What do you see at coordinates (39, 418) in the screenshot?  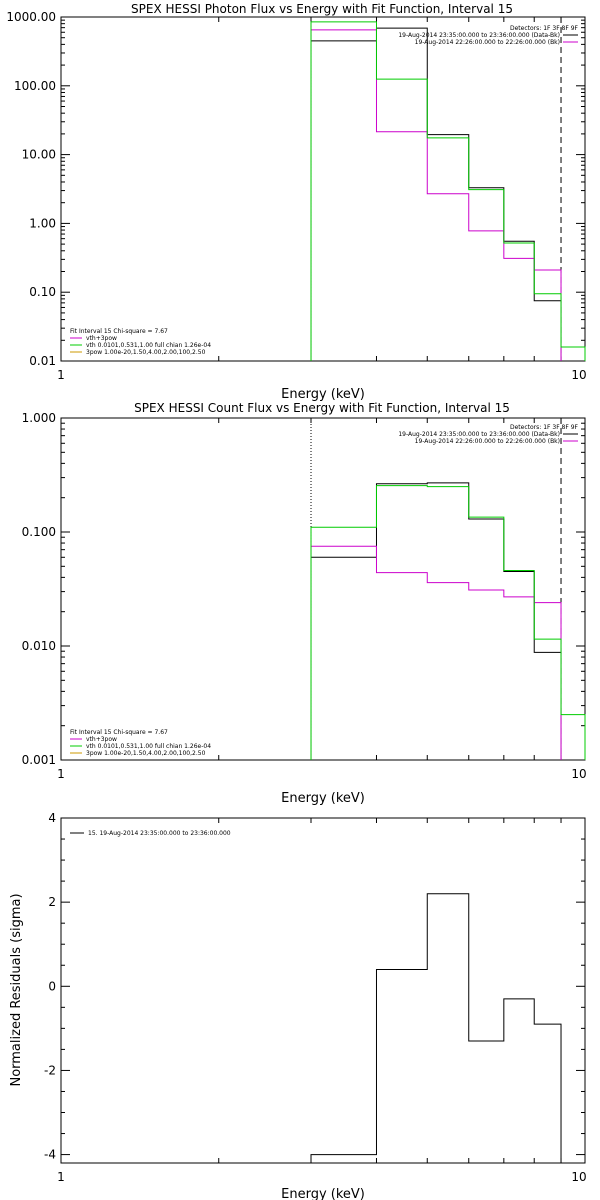 I see `y-tick-label: 1.000` at bounding box center [39, 418].